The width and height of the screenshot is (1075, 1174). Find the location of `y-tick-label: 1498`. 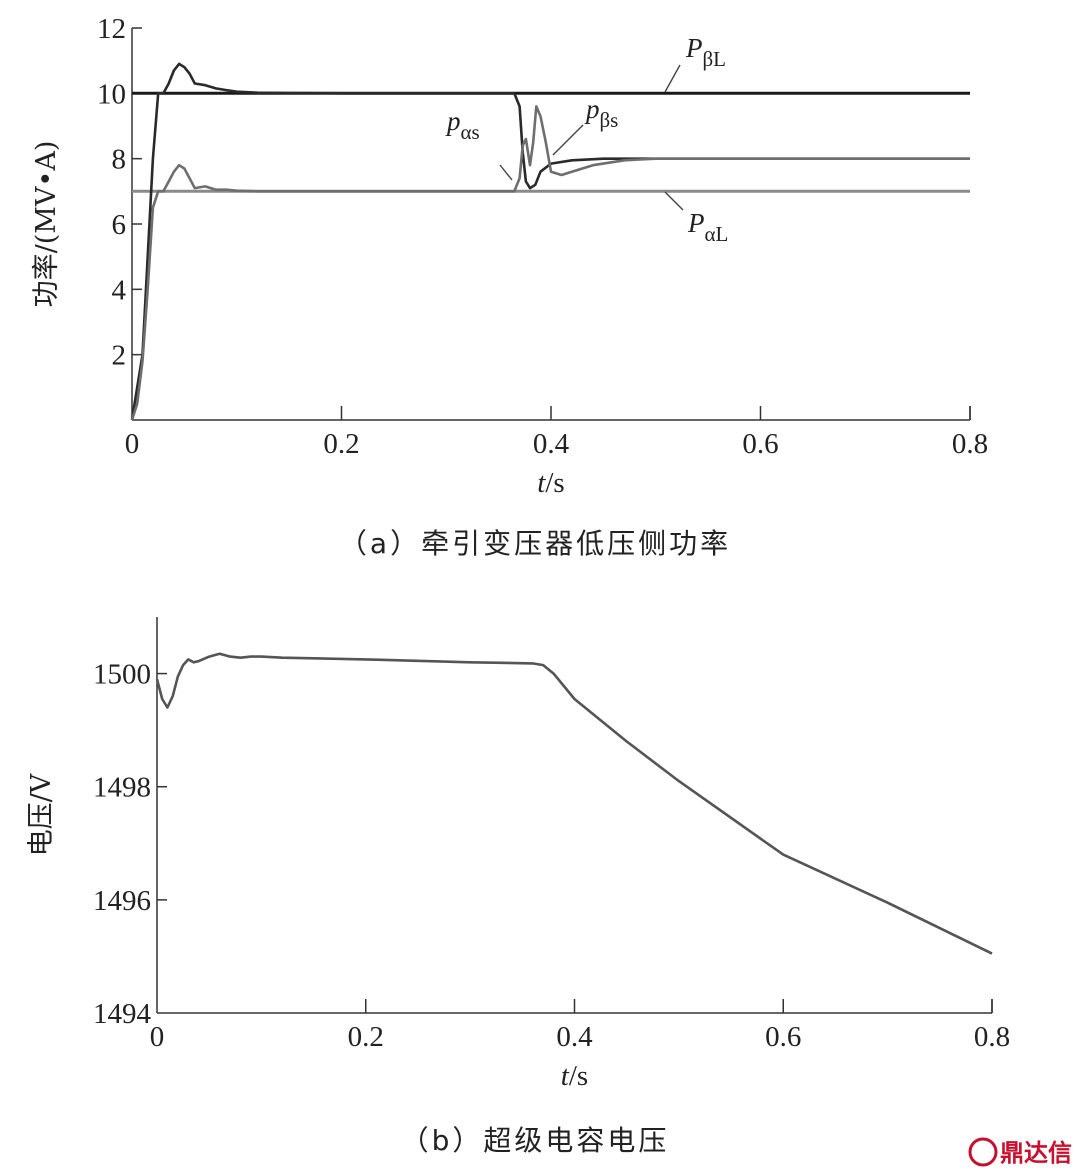

y-tick-label: 1498 is located at coordinates (122, 788).